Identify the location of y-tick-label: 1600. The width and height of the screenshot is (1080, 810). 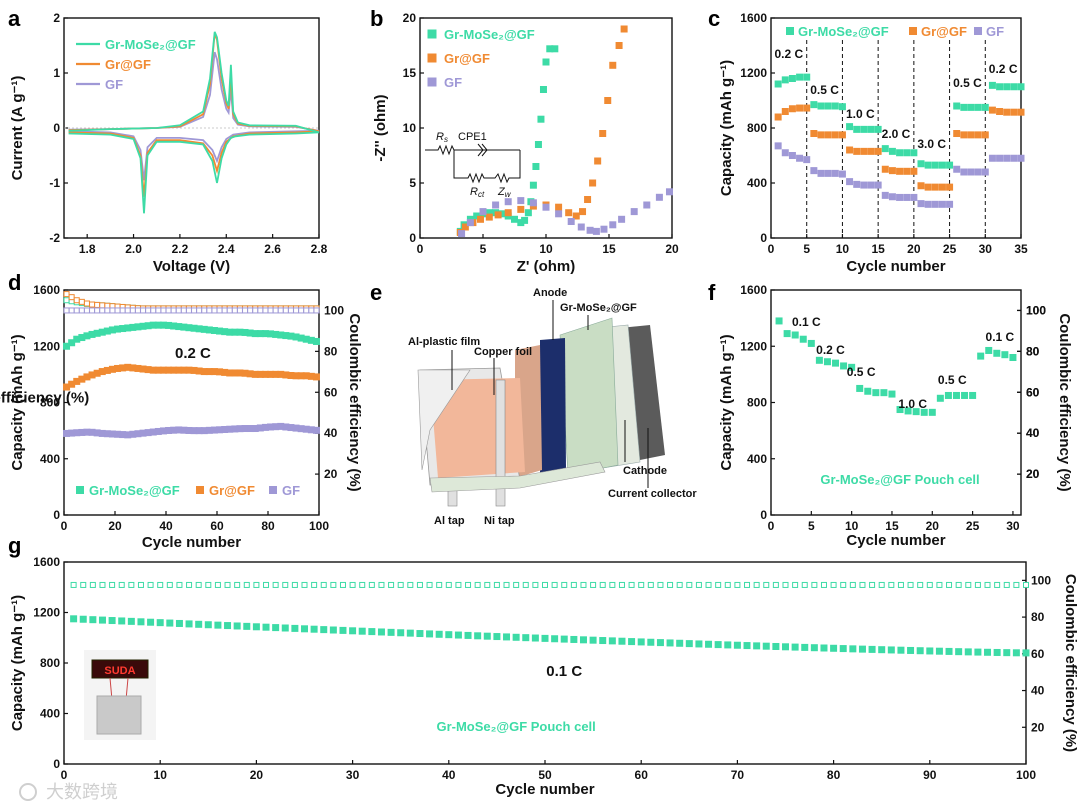
(753, 18).